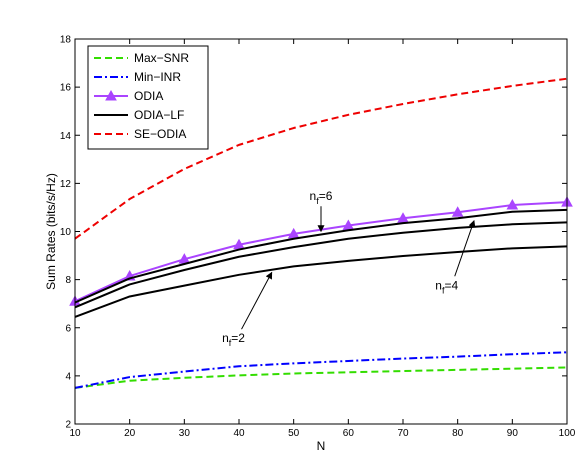 The image size is (581, 457). I want to click on y-tick-label: 18, so click(66, 40).